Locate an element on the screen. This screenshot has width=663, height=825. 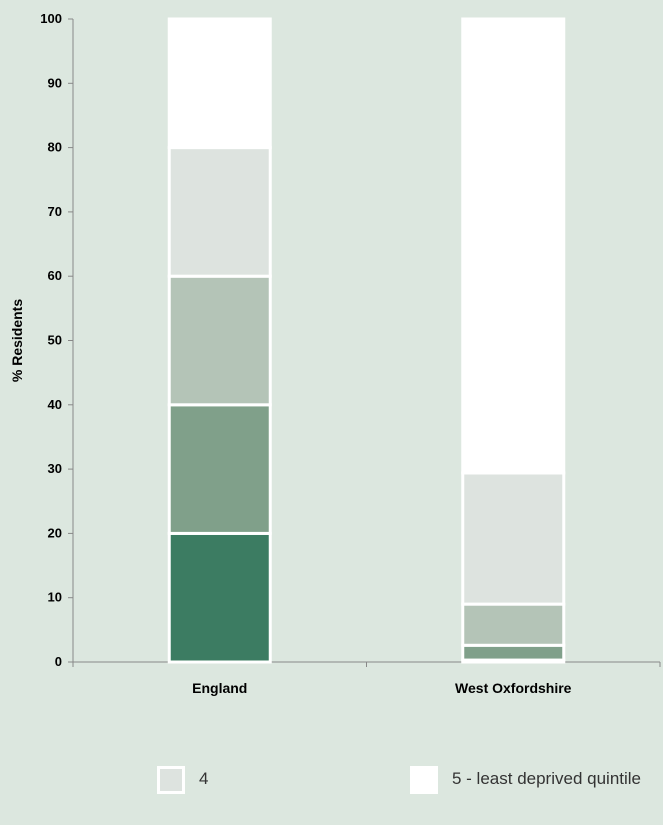
legend-item-5: 5 - least deprived quintile is located at coordinates (536, 780).